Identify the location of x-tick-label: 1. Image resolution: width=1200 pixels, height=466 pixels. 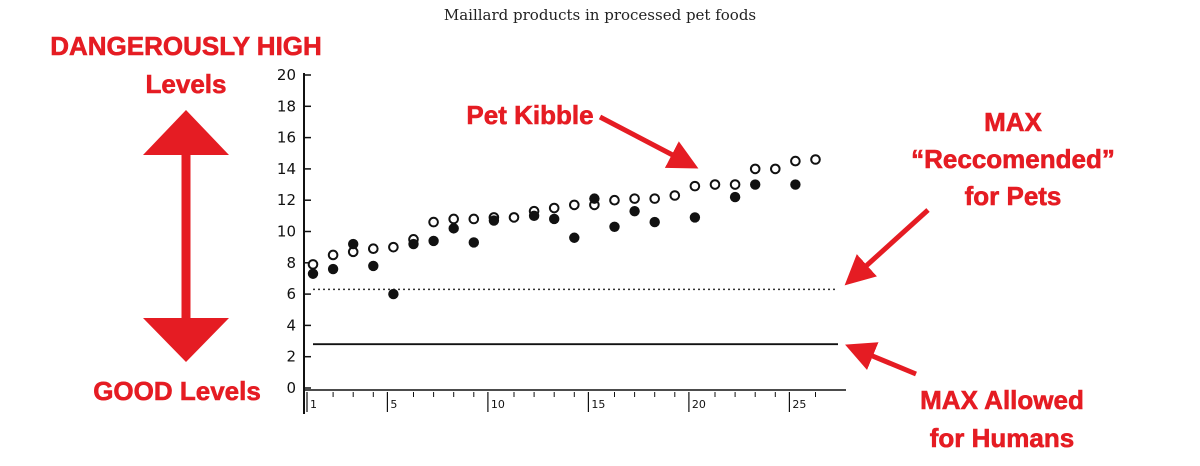
(313, 404).